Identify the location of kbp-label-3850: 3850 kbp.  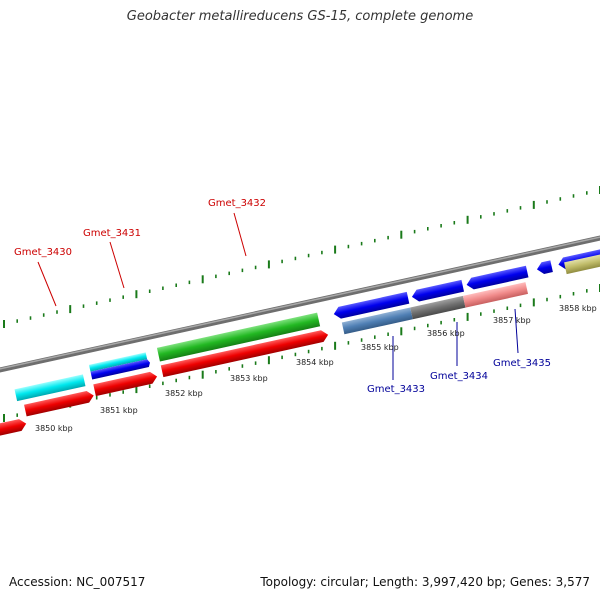
(54, 428).